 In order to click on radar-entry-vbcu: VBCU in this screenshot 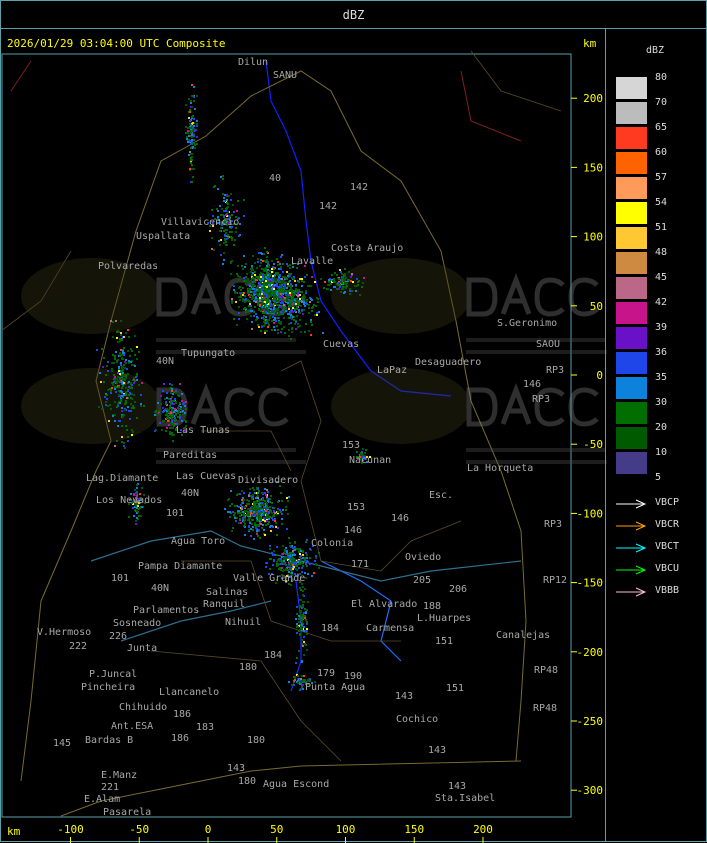, I will do `click(661, 570)`.